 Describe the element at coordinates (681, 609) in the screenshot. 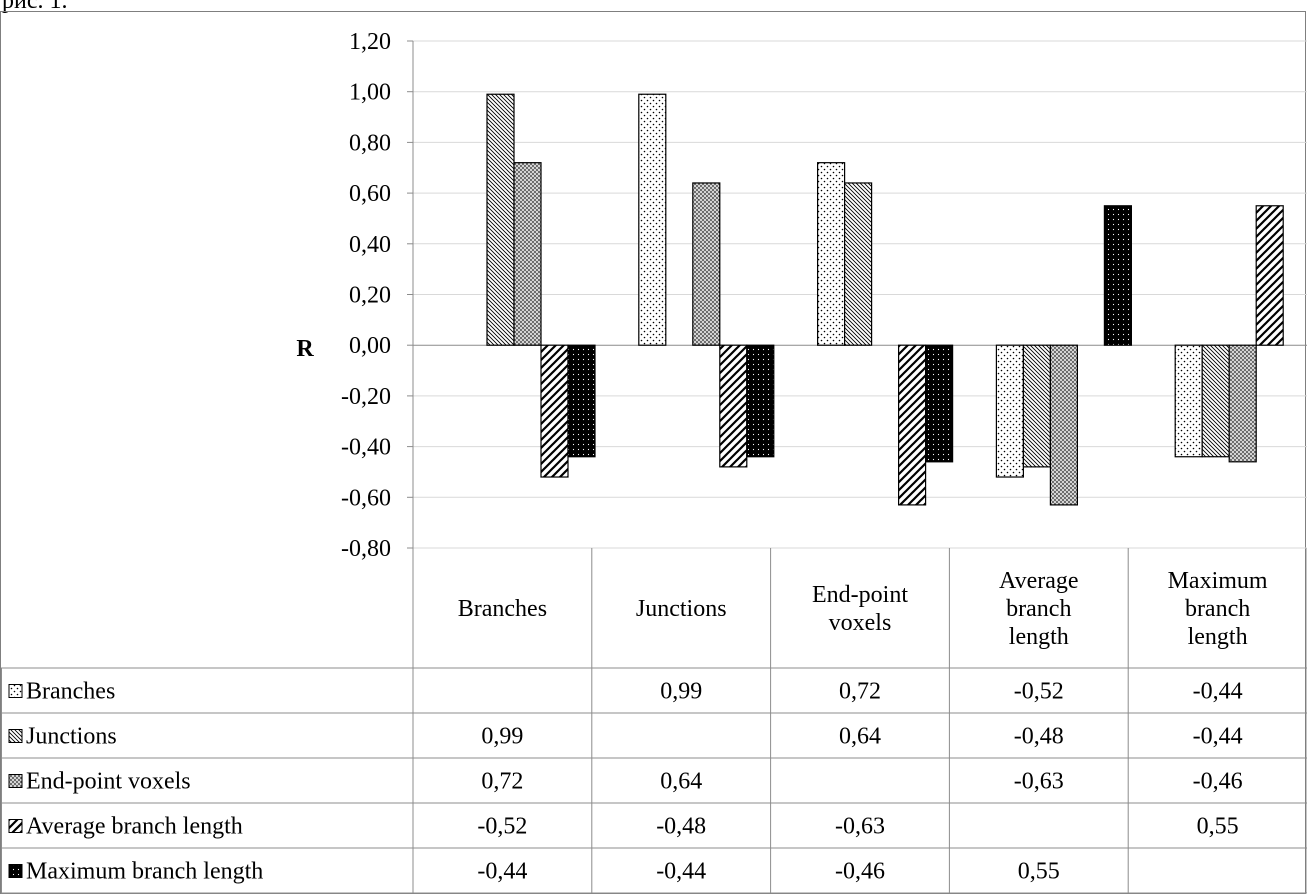

I see `category-label: Junctions` at that location.